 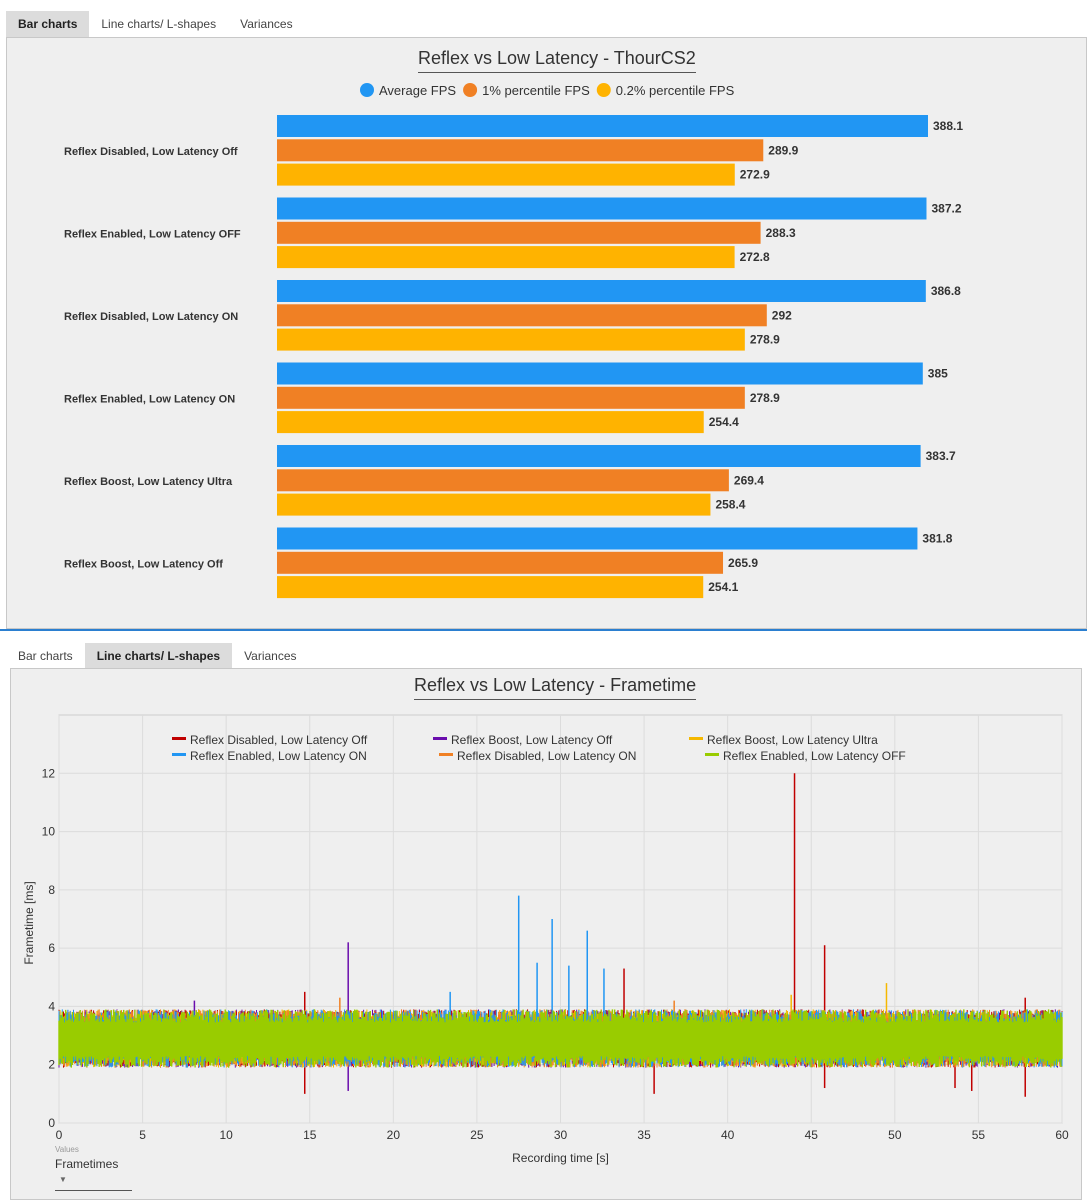 What do you see at coordinates (749, 480) in the screenshot?
I see `bar-value-label: 269.4` at bounding box center [749, 480].